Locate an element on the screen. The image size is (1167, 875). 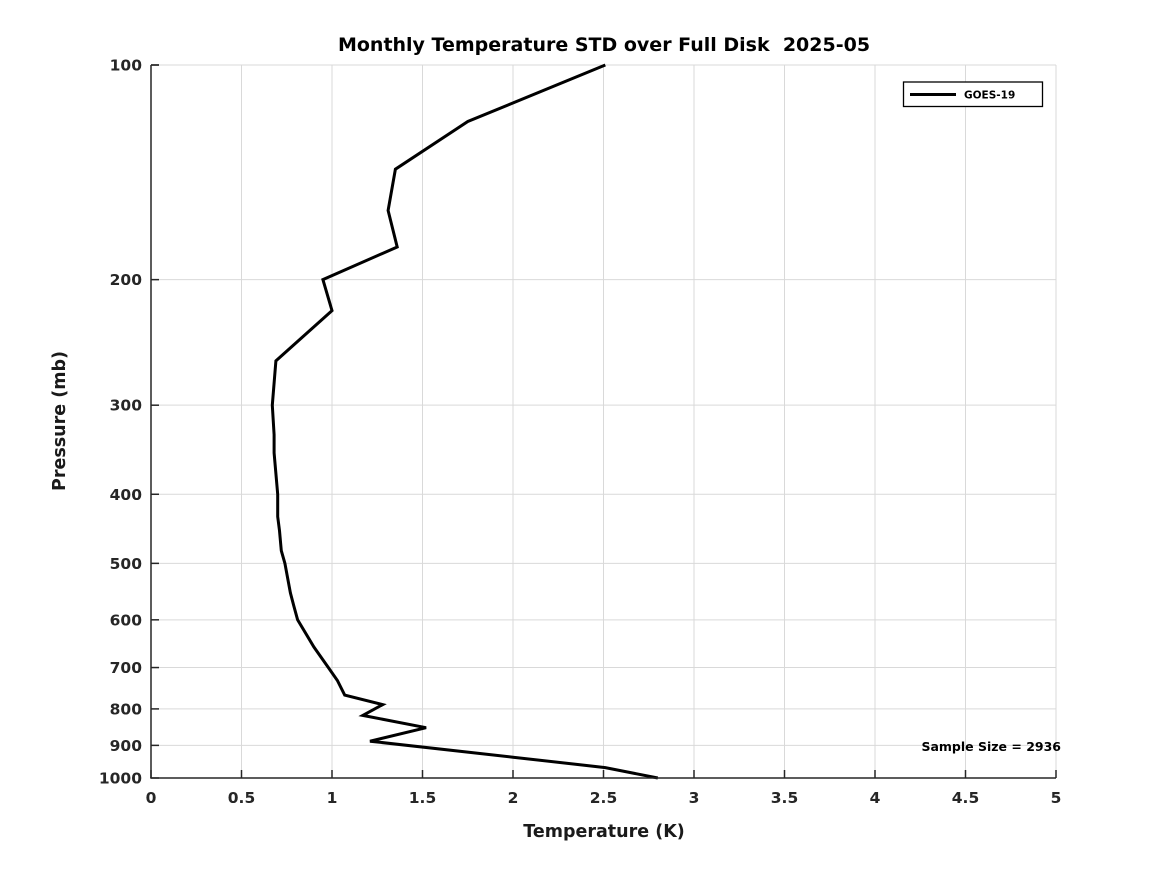
y-tick-label: 300 is located at coordinates (126, 406).